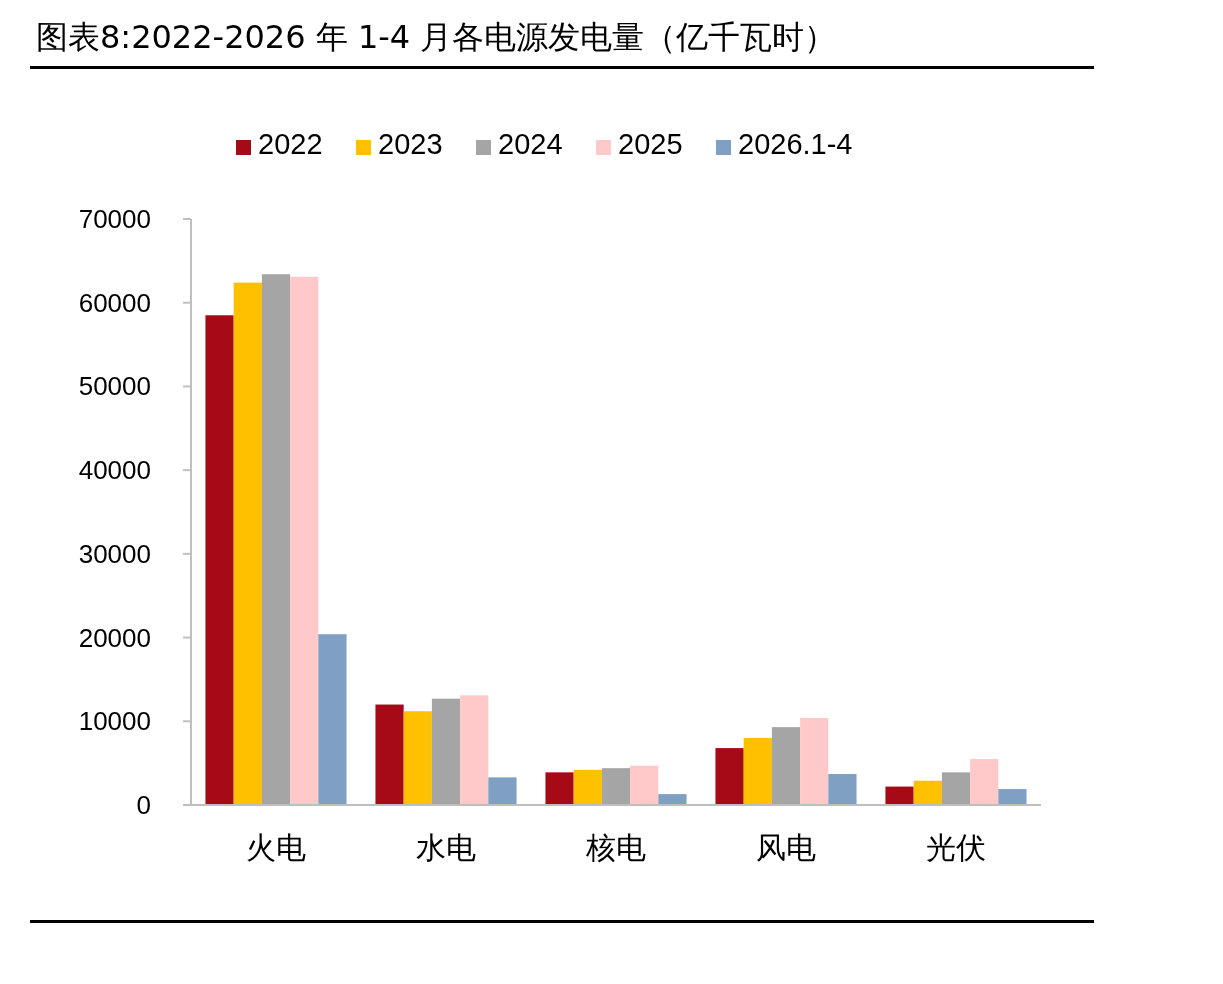  Describe the element at coordinates (114, 470) in the screenshot. I see `y-tick-label: 40000` at that location.